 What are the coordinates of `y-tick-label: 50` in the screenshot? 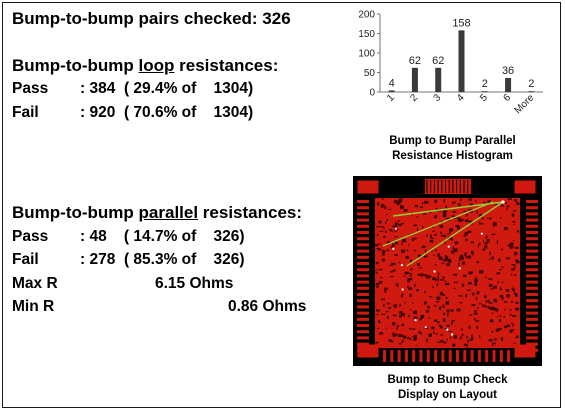 It's located at (370, 73).